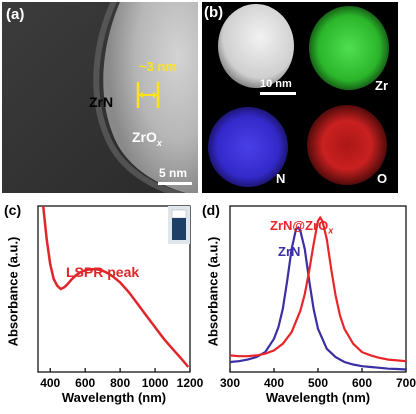 This screenshot has width=416, height=414. Describe the element at coordinates (115, 286) in the screenshot. I see `chart-c-series-line` at that location.